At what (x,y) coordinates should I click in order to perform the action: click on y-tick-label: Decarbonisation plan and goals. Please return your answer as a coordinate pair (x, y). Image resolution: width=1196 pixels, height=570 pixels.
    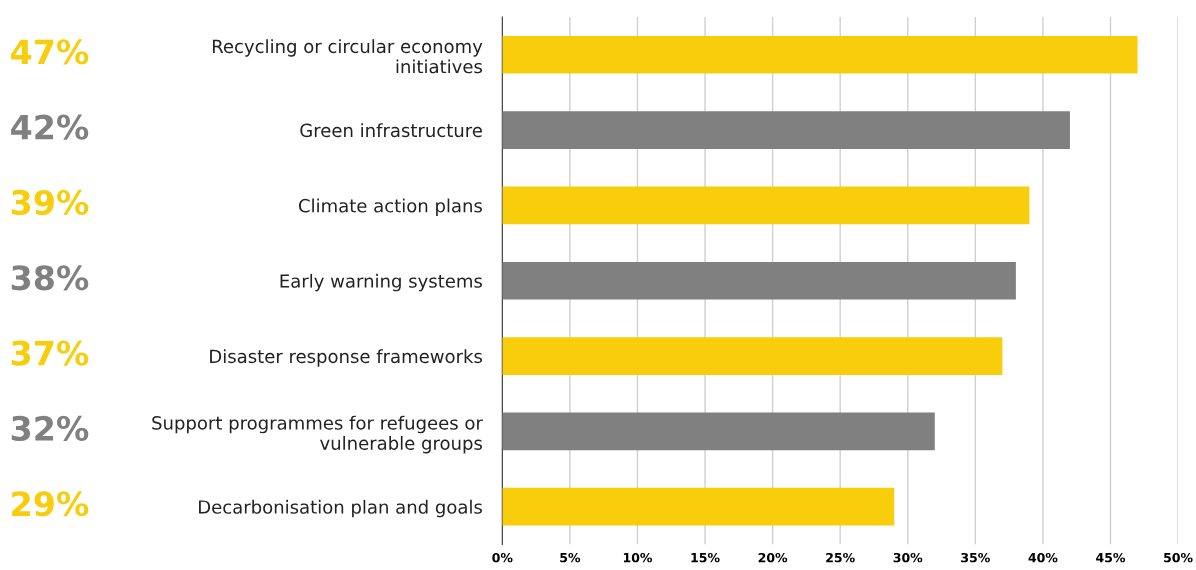
    Looking at the image, I should click on (340, 508).